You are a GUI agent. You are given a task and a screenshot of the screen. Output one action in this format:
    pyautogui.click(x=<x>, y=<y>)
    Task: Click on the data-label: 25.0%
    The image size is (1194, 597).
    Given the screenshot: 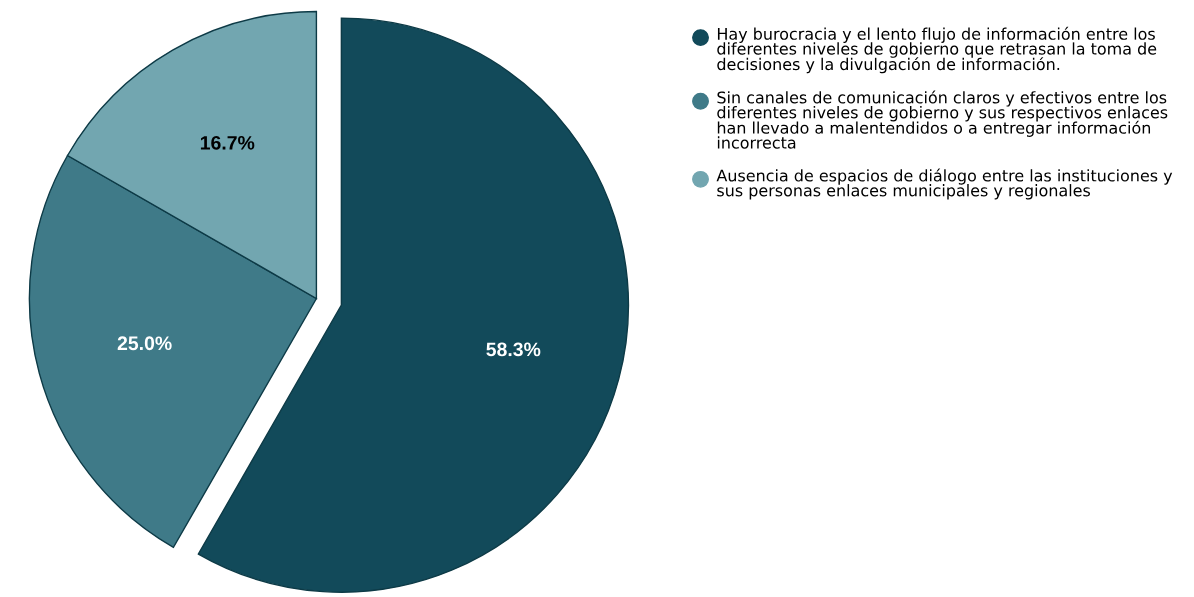 What is the action you would take?
    pyautogui.click(x=144, y=343)
    